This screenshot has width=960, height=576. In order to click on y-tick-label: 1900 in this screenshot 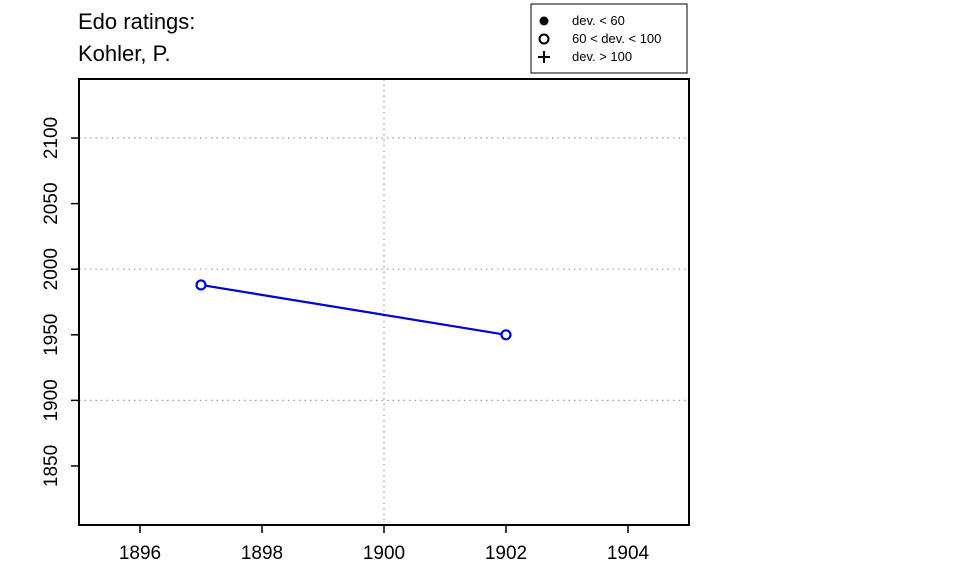, I will do `click(51, 400)`.